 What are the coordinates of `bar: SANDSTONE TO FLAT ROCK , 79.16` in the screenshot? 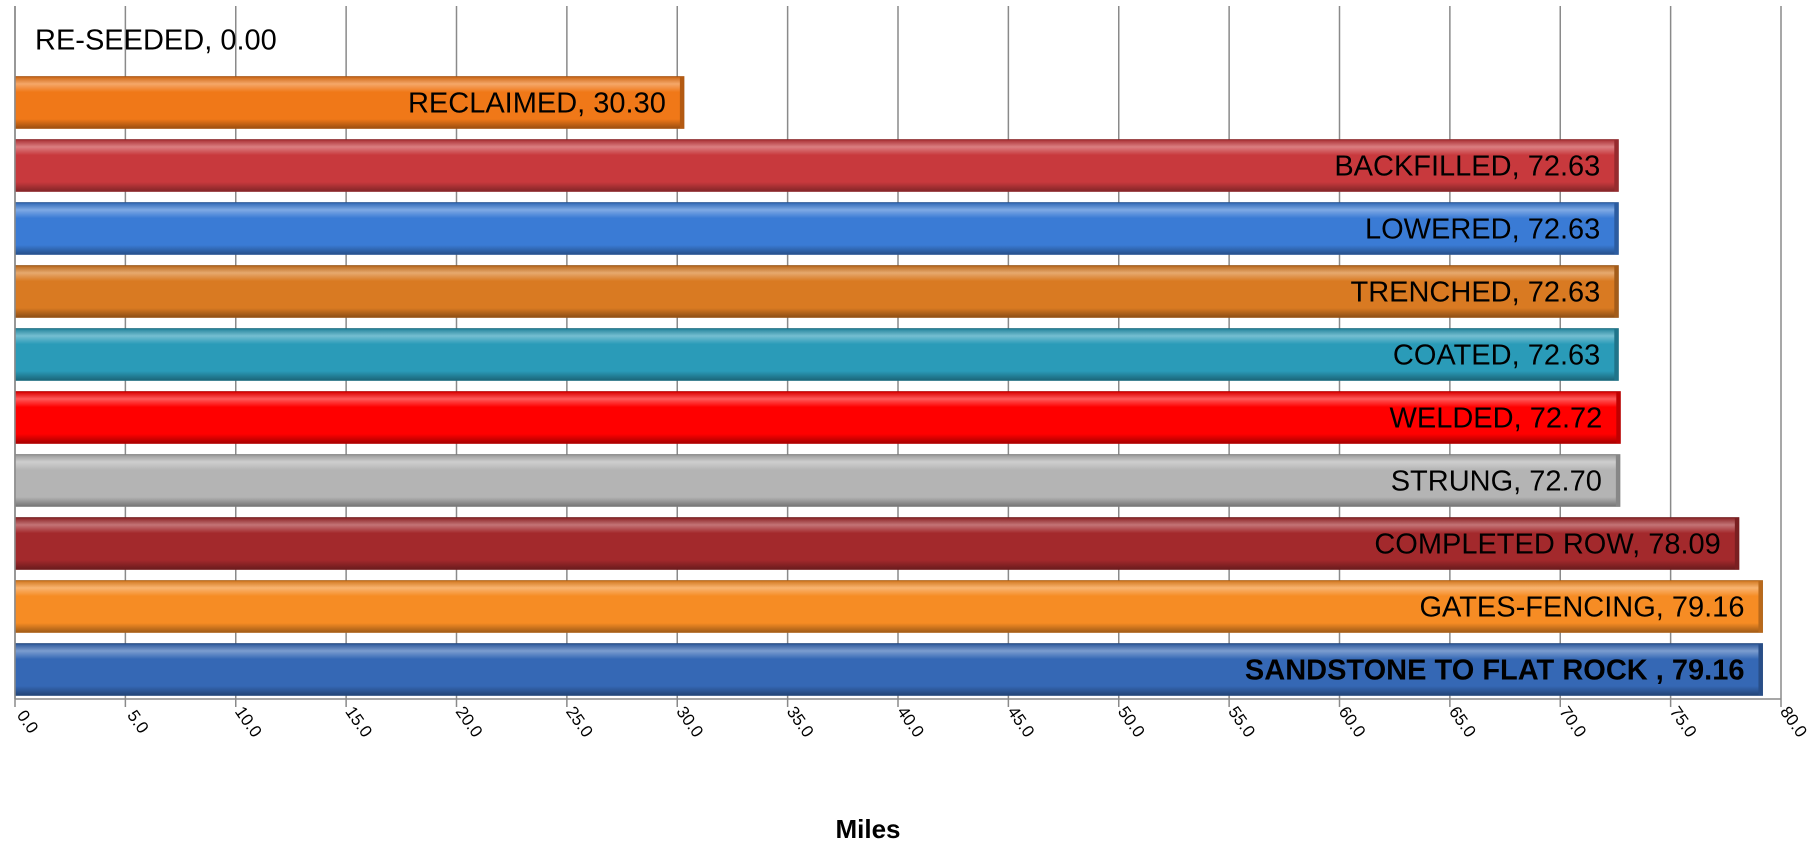 It's located at (888, 669).